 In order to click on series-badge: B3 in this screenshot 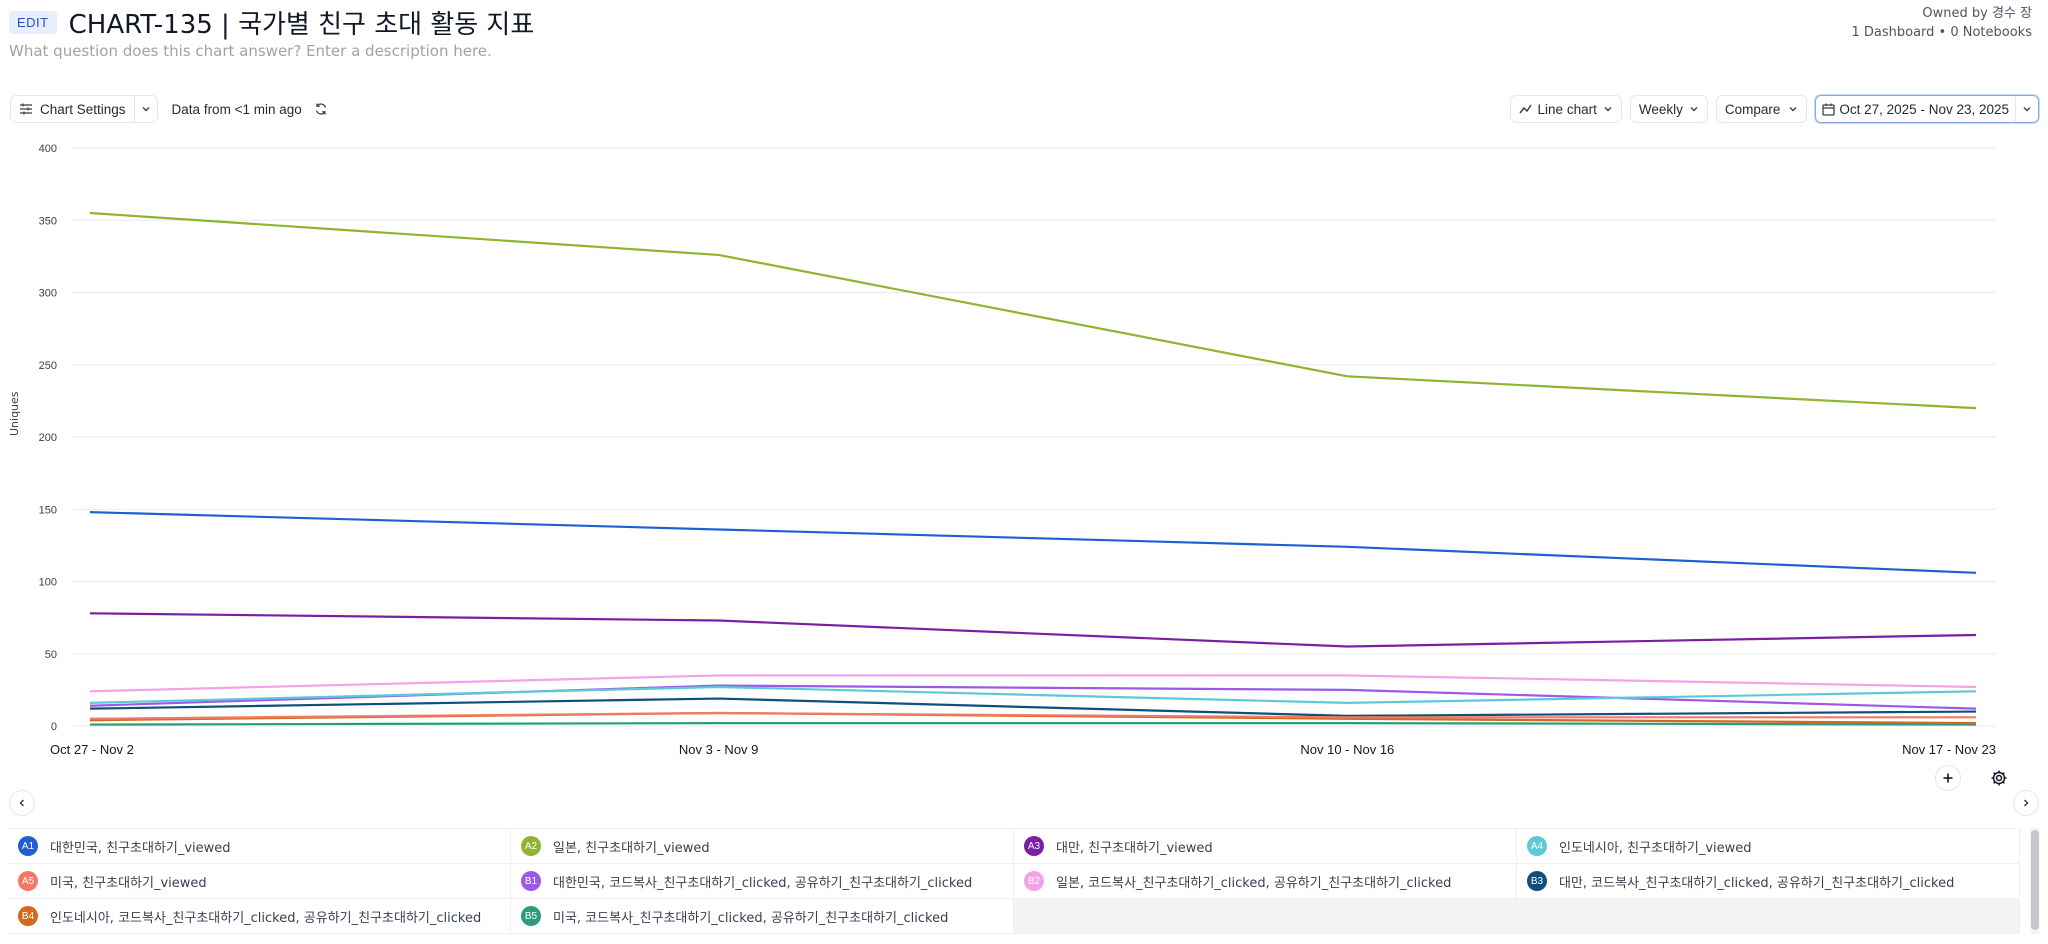, I will do `click(1537, 881)`.